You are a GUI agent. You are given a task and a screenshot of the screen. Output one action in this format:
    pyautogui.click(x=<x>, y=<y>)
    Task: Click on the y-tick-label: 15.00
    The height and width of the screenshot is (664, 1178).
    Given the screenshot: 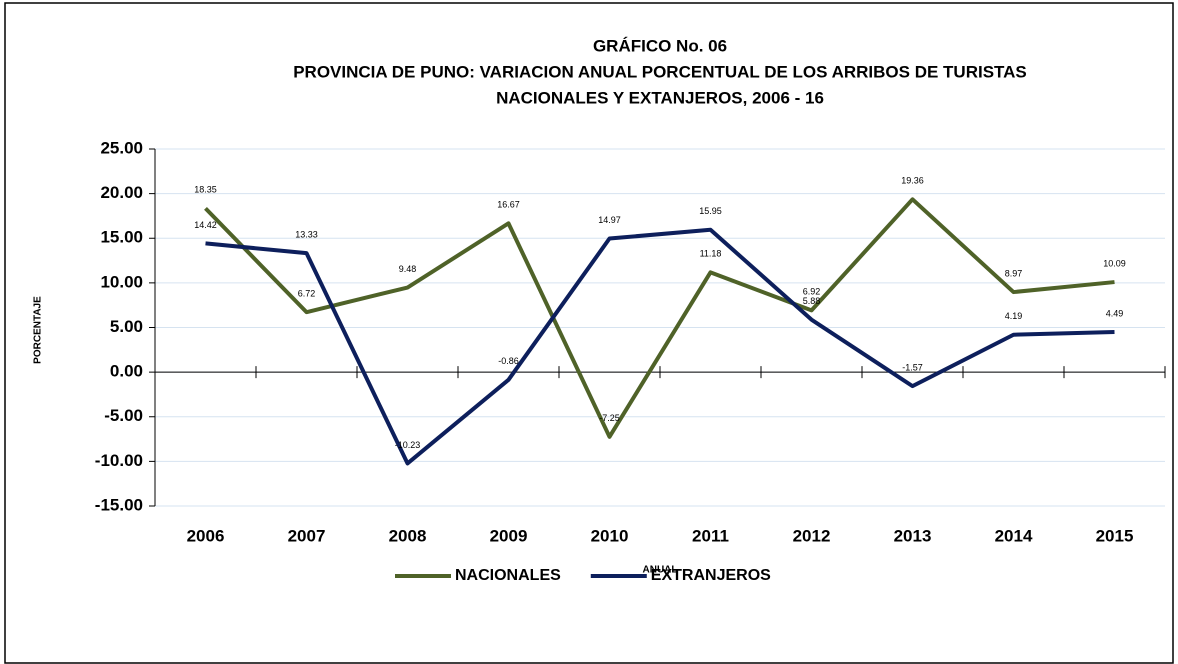 What is the action you would take?
    pyautogui.click(x=121, y=237)
    